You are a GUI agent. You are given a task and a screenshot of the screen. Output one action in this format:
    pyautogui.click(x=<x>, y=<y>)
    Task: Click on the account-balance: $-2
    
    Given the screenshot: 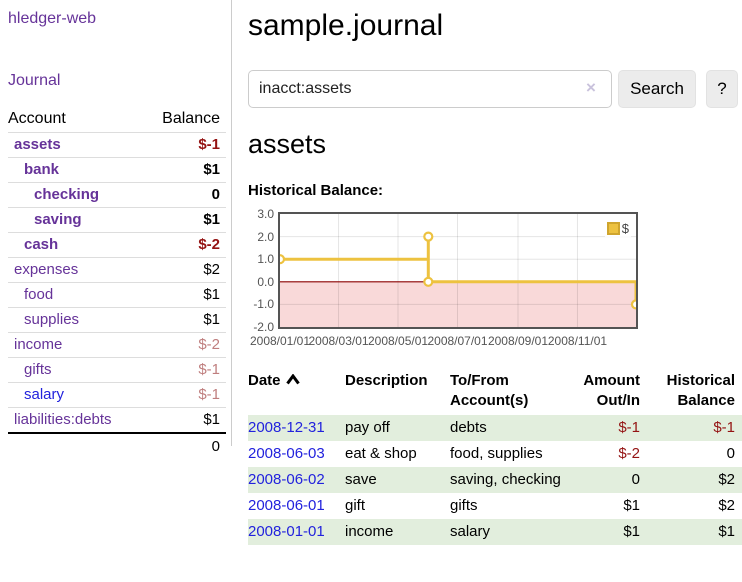 What is the action you would take?
    pyautogui.click(x=209, y=244)
    